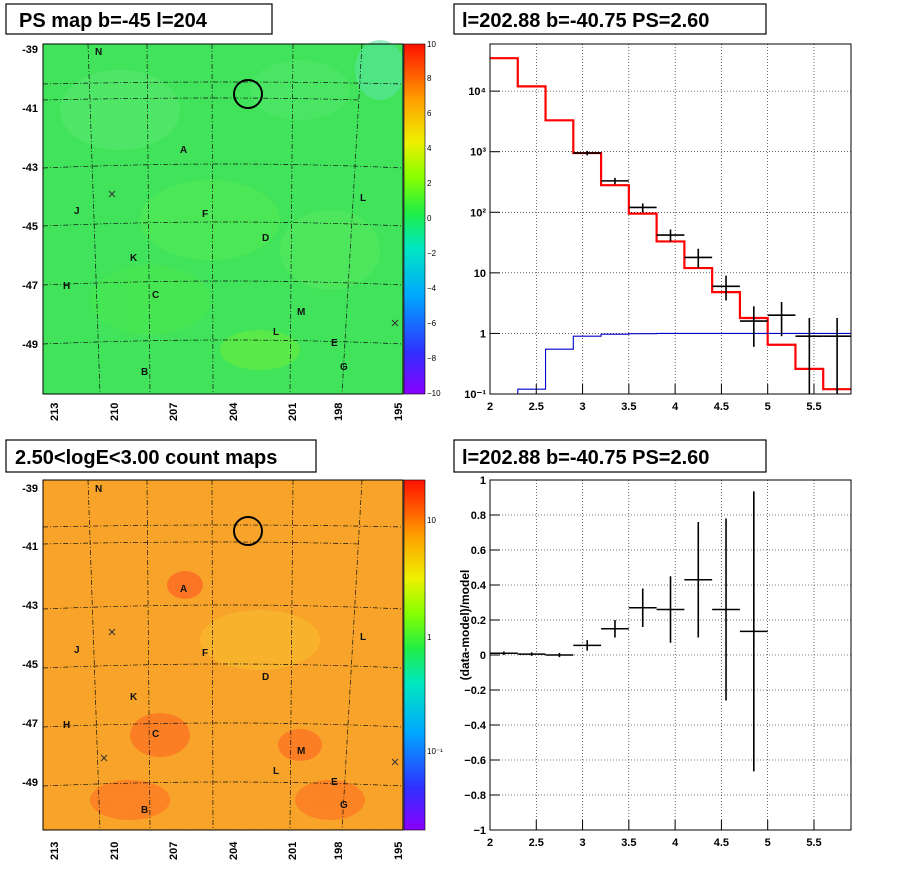 The height and width of the screenshot is (875, 898). I want to click on colorbar-tick-label: 6, so click(429, 113).